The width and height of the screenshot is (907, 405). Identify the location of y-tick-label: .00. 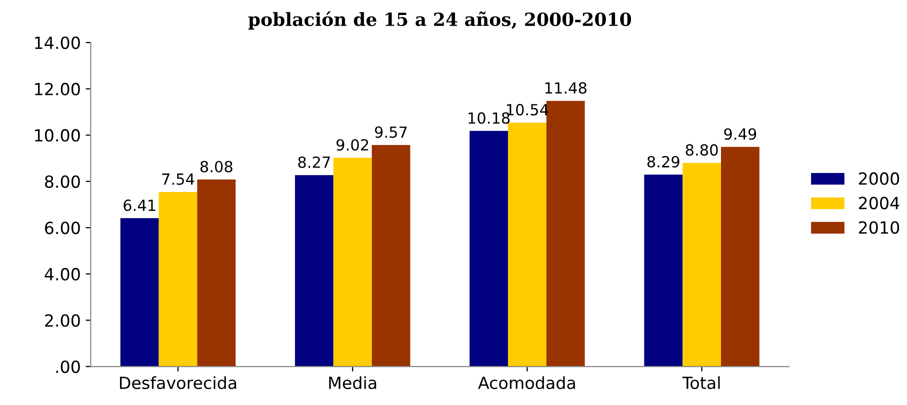
(68, 367).